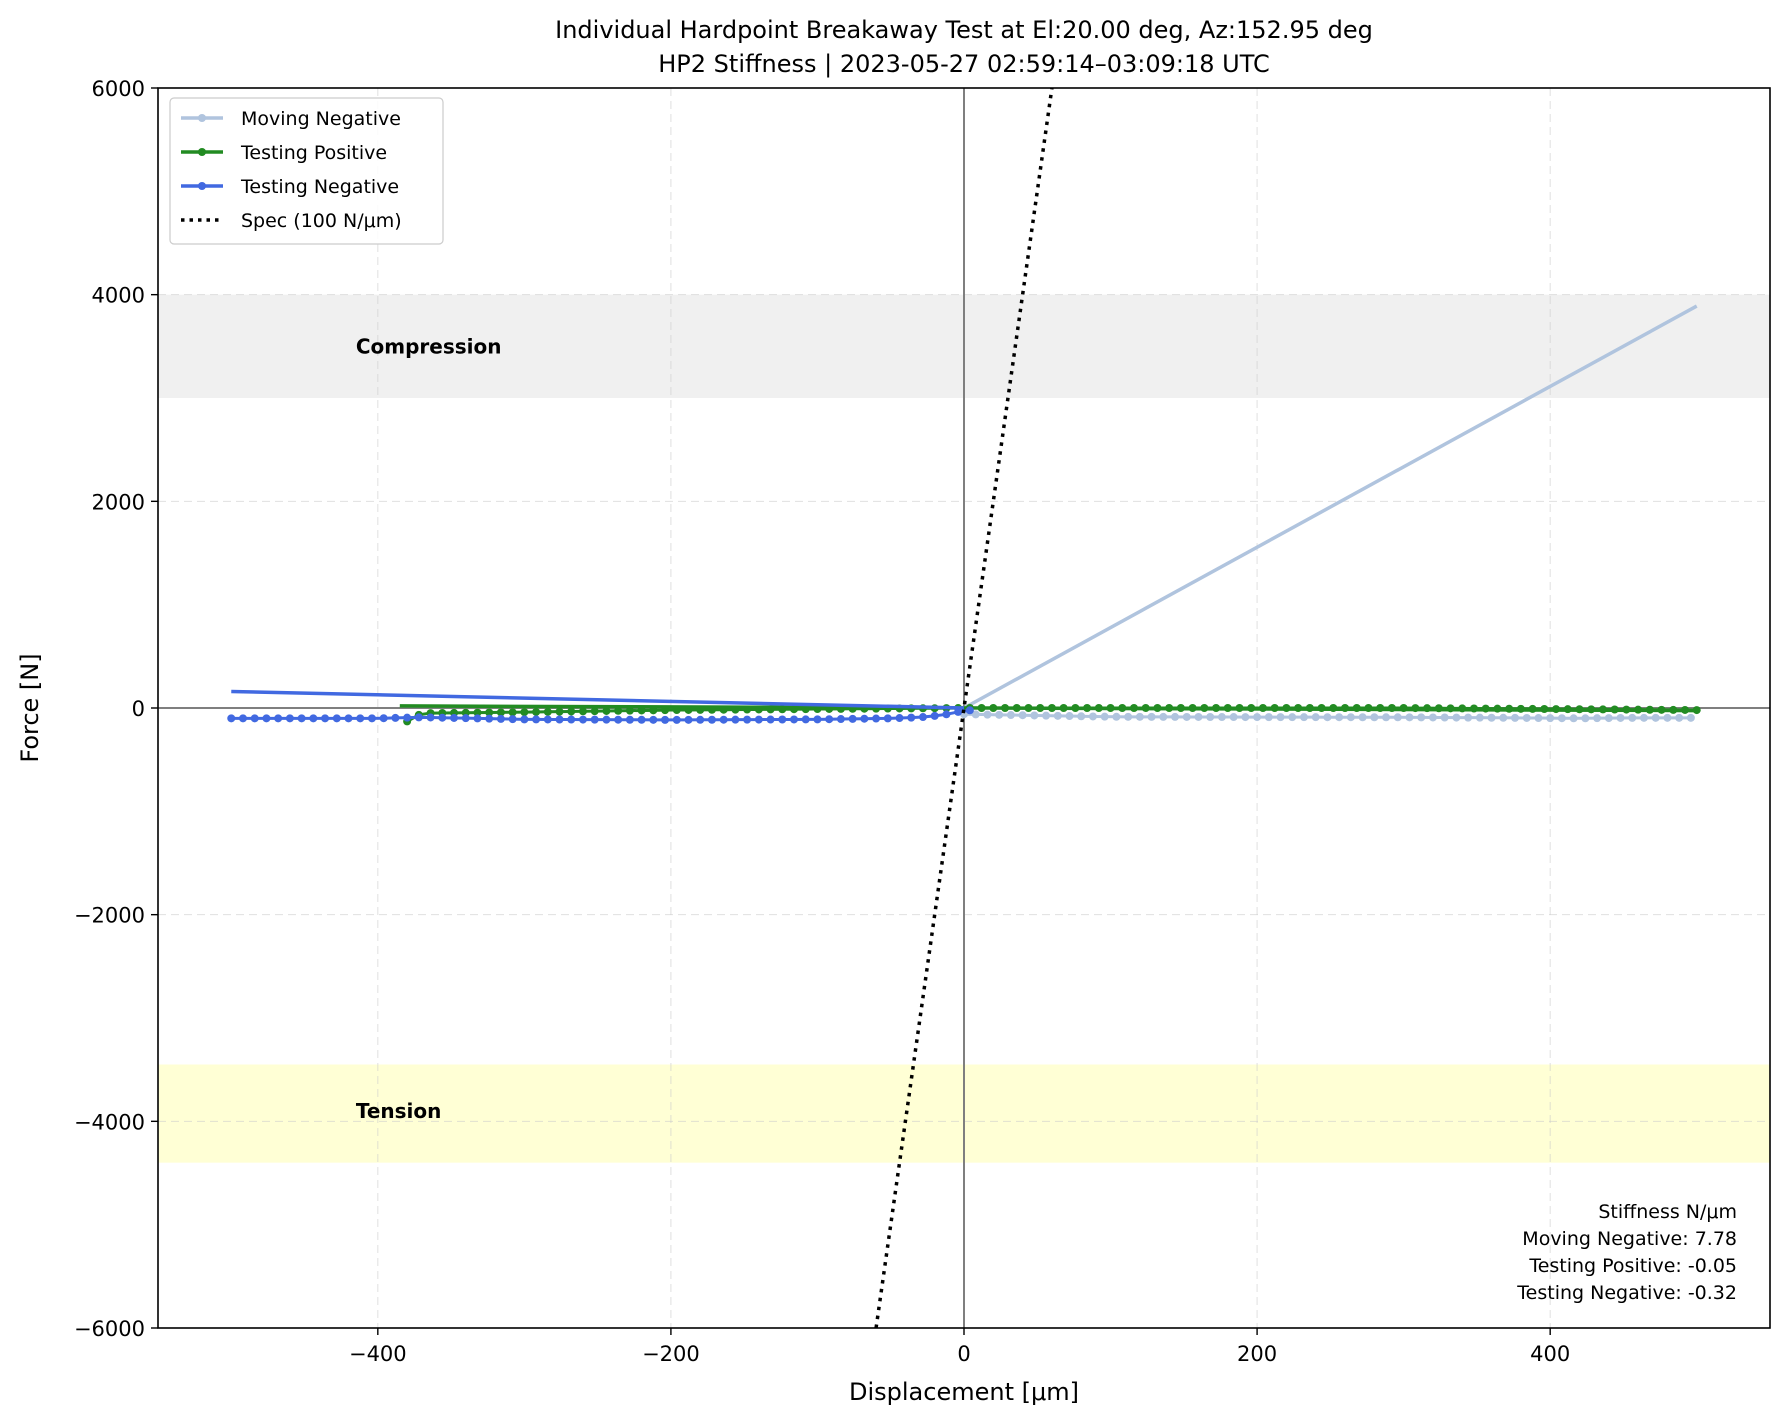 The height and width of the screenshot is (1423, 1782). Describe the element at coordinates (138, 709) in the screenshot. I see `y-tick-label: 0` at that location.